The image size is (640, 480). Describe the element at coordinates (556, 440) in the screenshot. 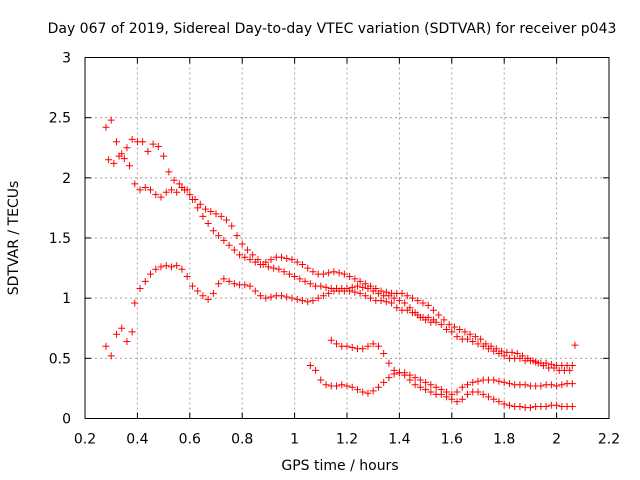

I see `x-tick-label: 2` at that location.